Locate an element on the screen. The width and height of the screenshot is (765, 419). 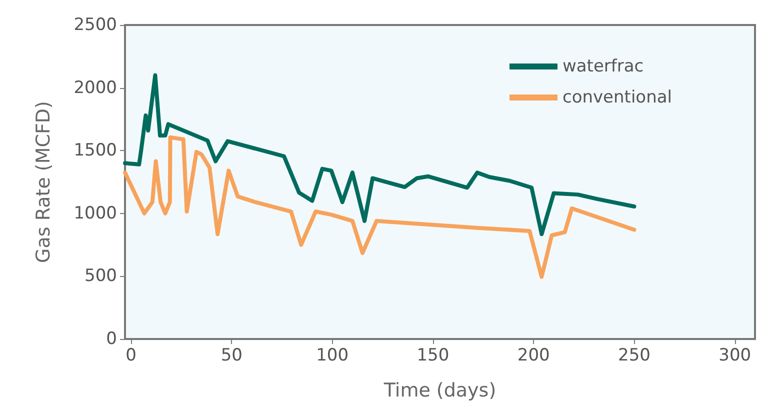
x-tick-label: 250 is located at coordinates (634, 356).